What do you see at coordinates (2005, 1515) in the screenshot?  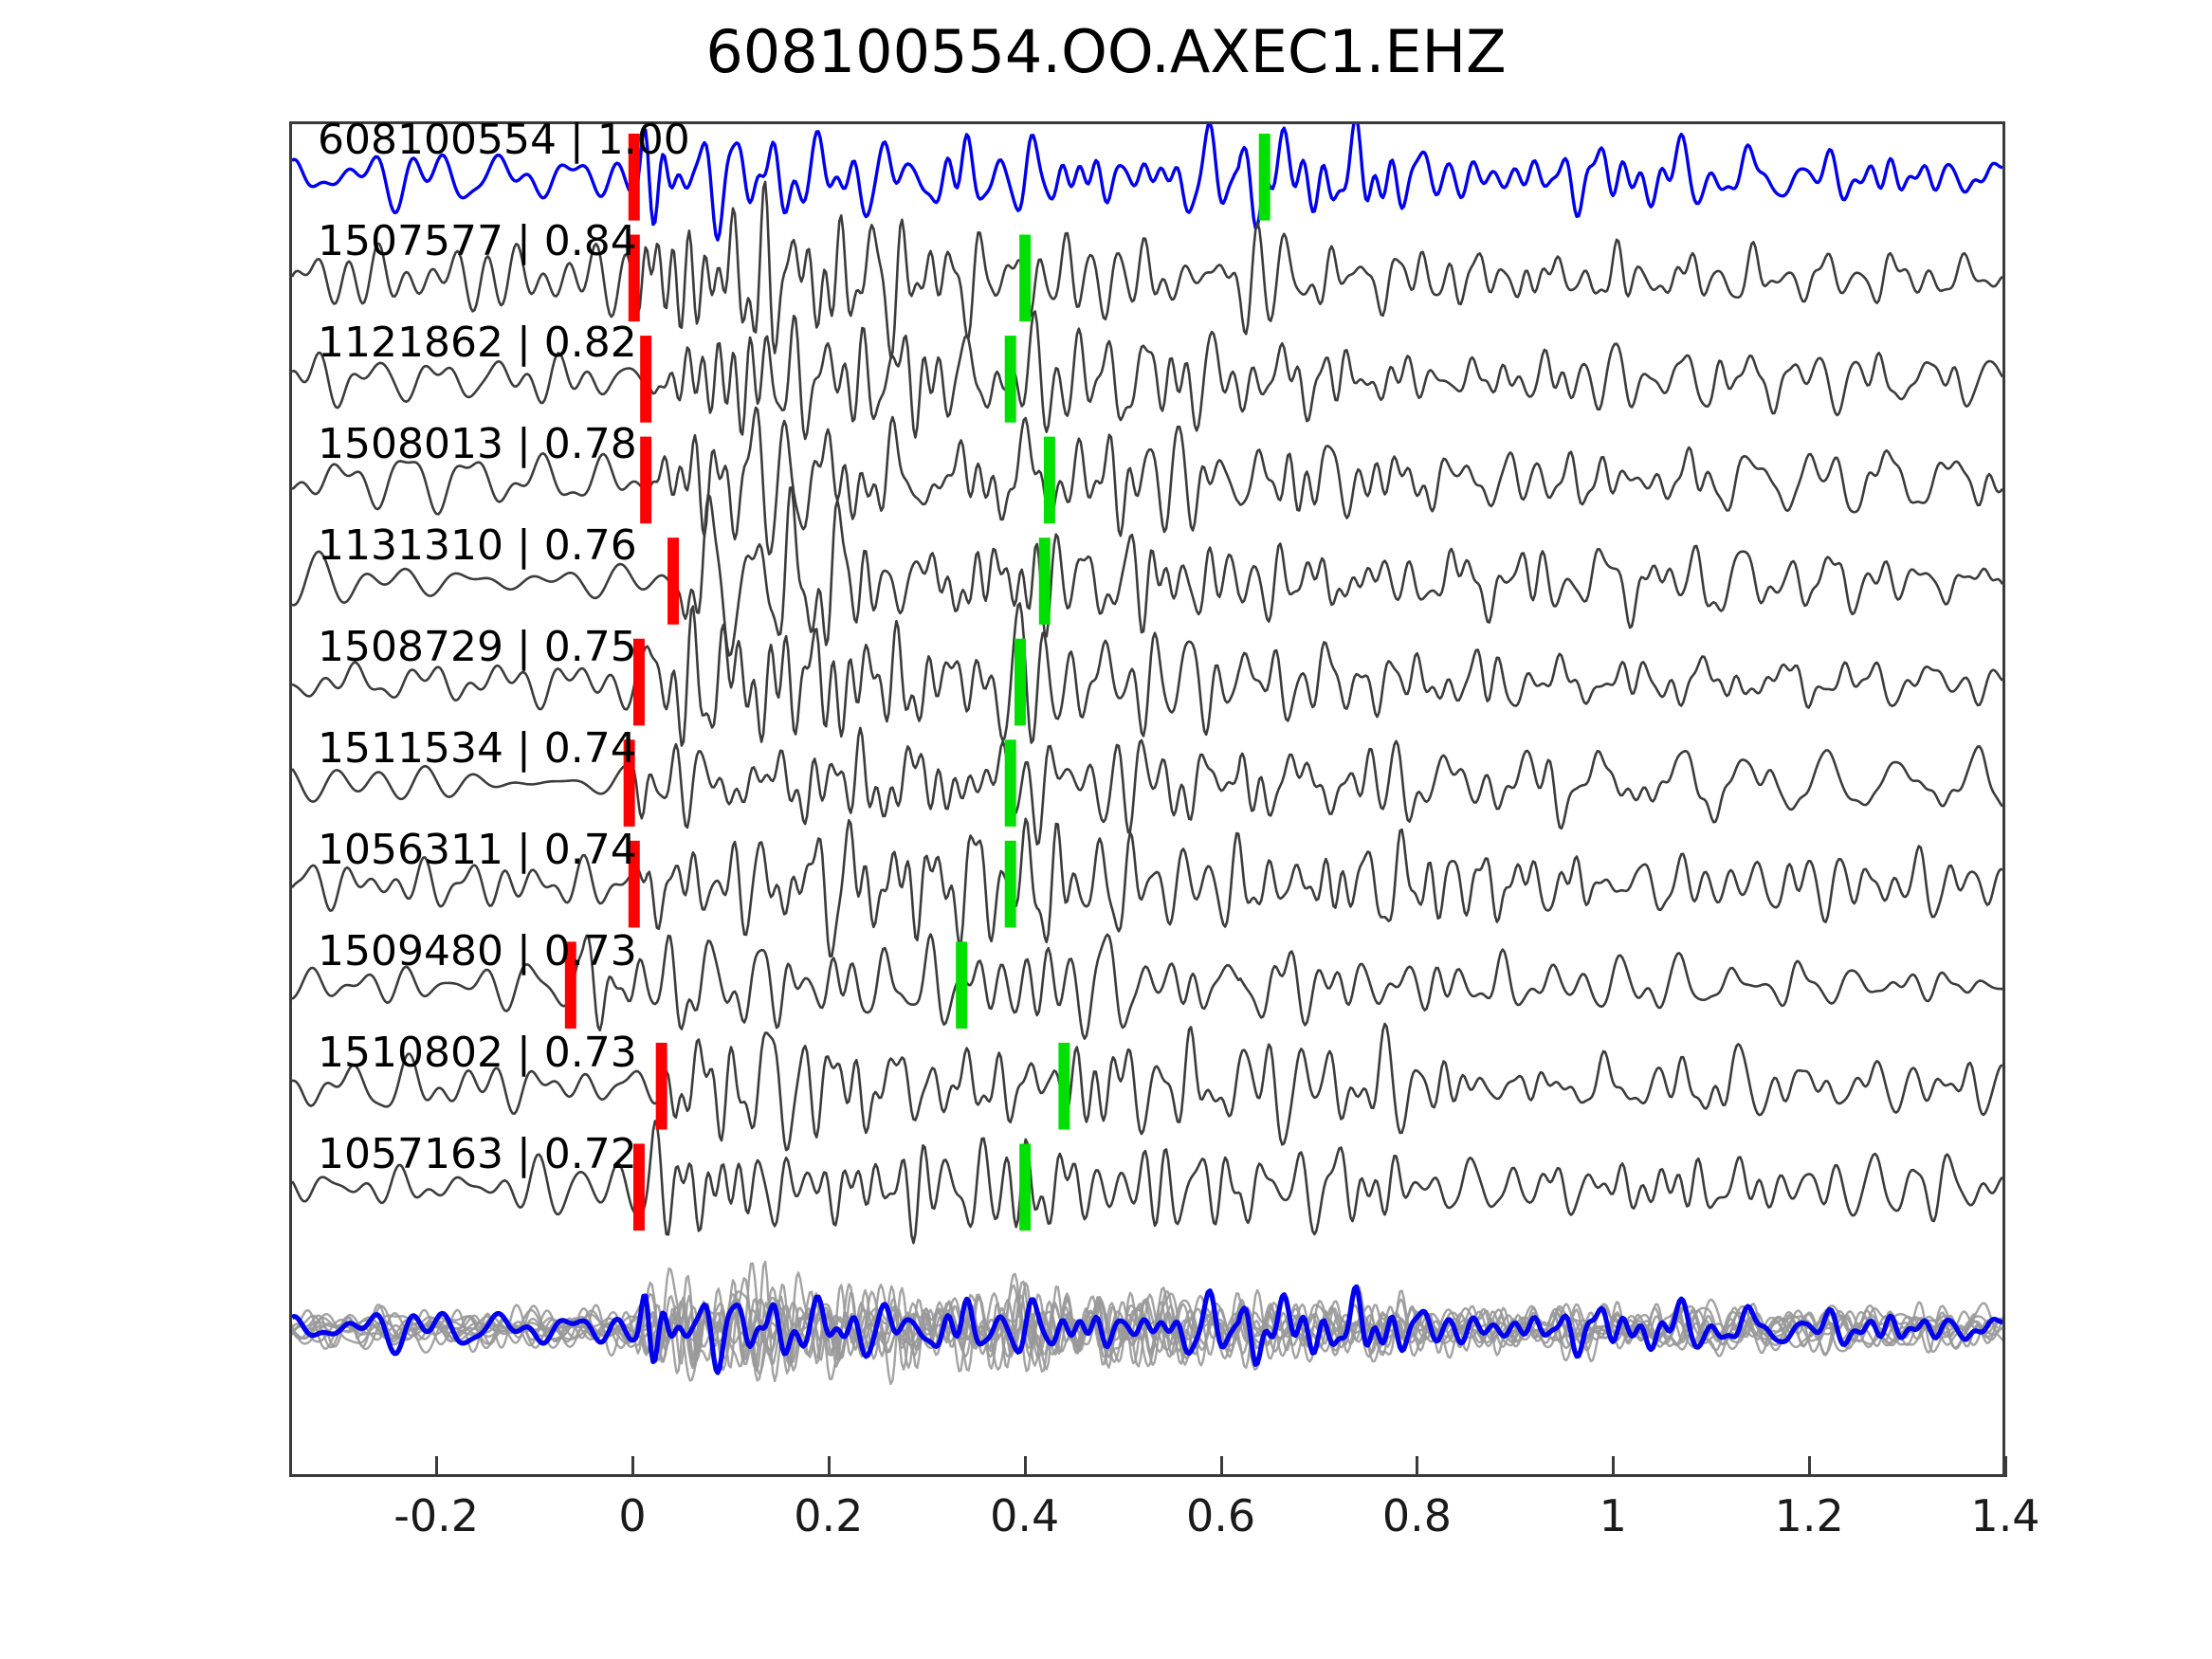 I see `x-tick-label: 1.4` at bounding box center [2005, 1515].